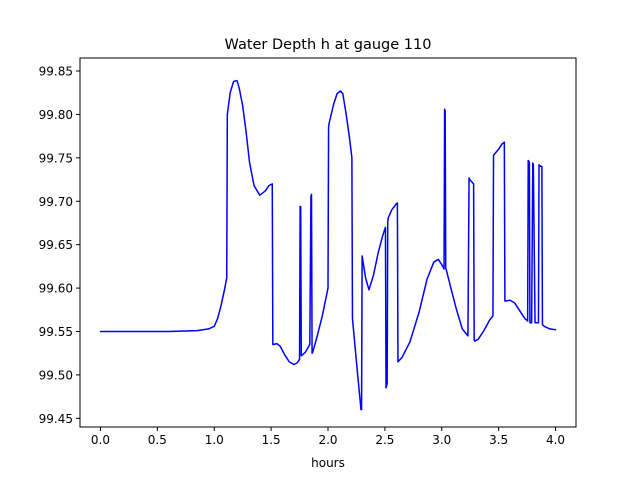 The height and width of the screenshot is (480, 640). I want to click on y-tick-label: 99.70, so click(56, 202).